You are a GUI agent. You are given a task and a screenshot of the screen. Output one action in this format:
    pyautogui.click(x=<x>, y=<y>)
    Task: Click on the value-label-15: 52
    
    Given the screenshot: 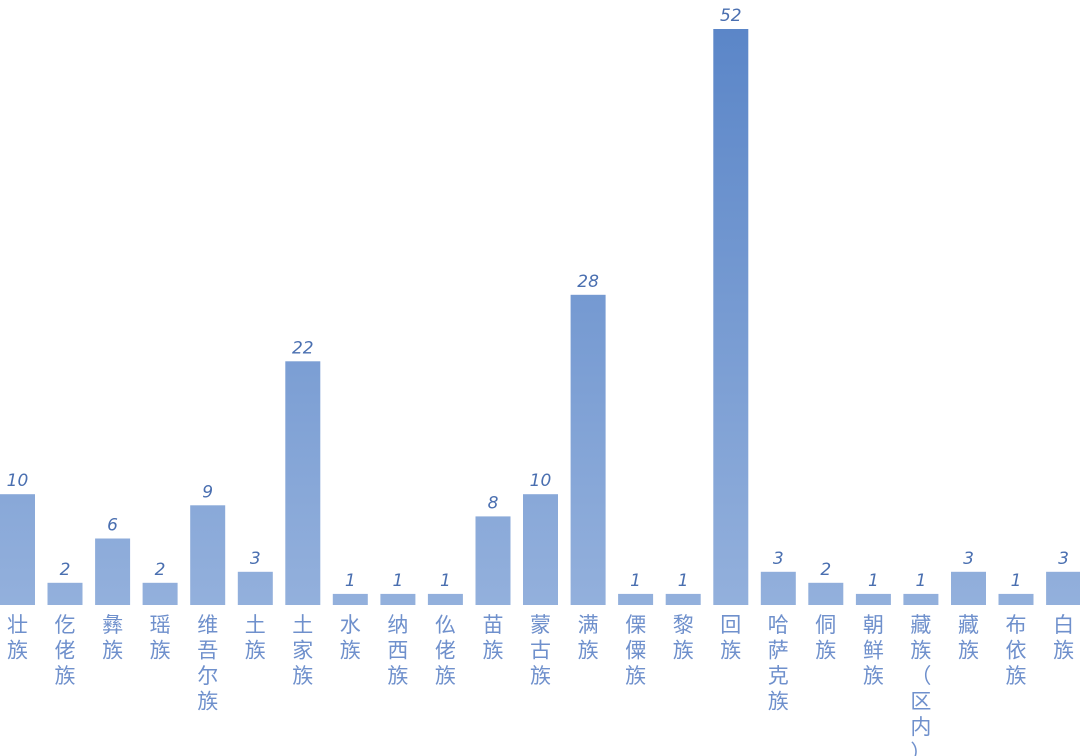 What is the action you would take?
    pyautogui.click(x=731, y=16)
    